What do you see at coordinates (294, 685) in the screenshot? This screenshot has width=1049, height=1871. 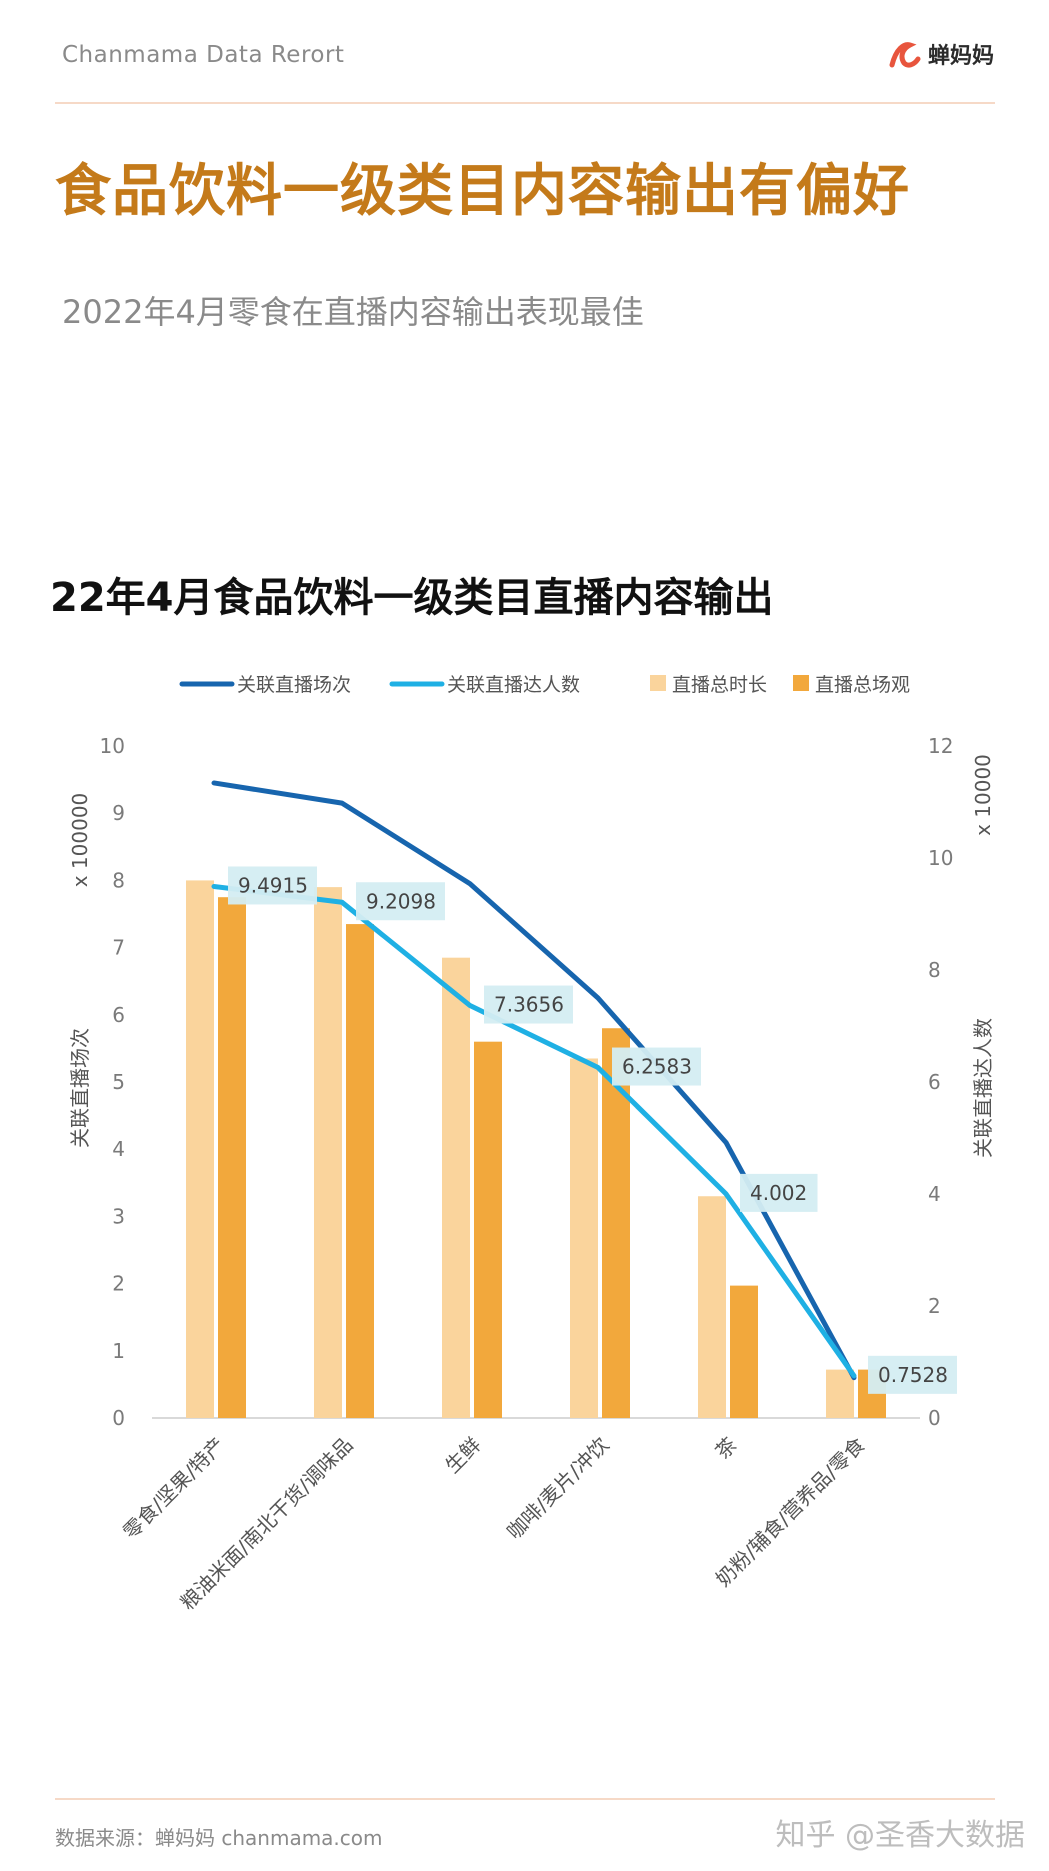 I see `legend-label-1: 关联直播场次` at bounding box center [294, 685].